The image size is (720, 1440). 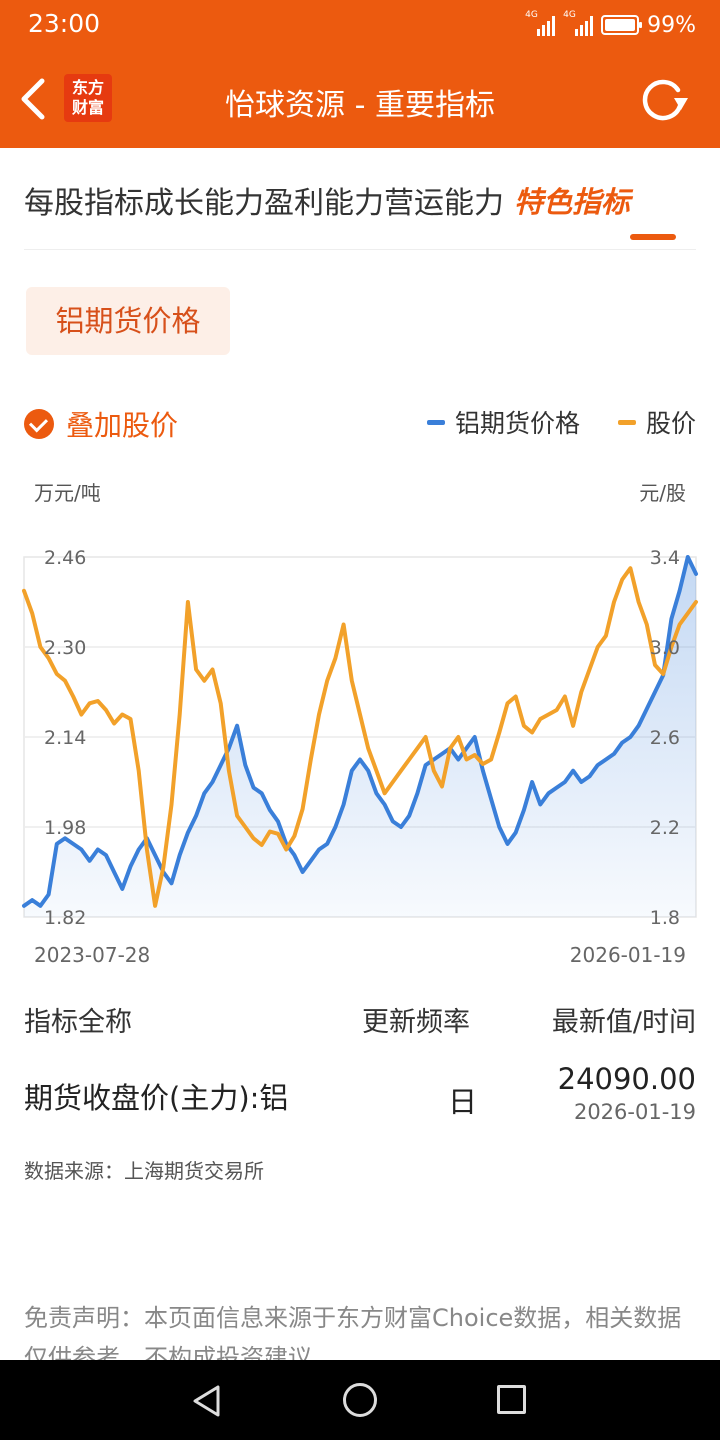 I want to click on battery-icon, so click(x=622, y=25).